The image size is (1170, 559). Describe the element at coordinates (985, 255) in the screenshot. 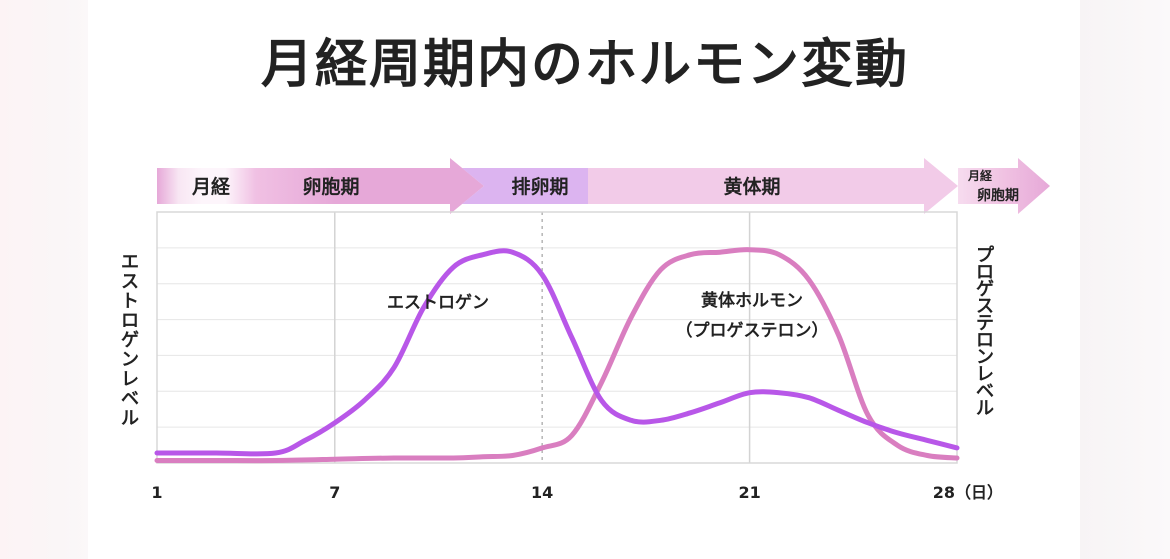

I see `axis-label-char: プ` at that location.